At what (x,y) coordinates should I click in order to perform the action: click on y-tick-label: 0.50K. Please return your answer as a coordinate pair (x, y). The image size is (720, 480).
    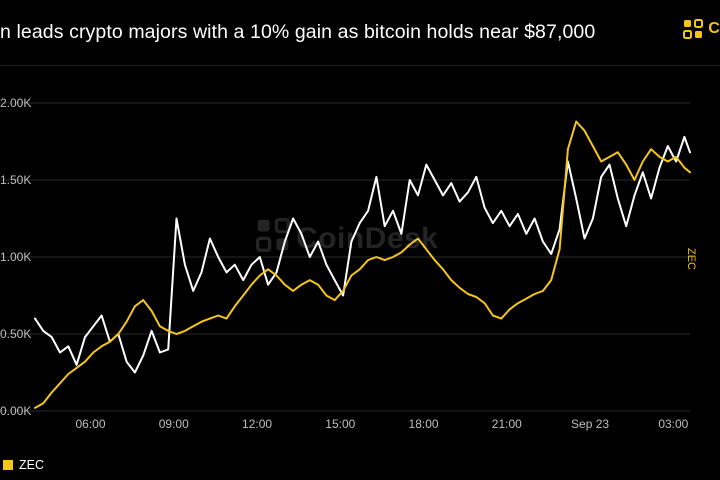
    Looking at the image, I should click on (15, 334).